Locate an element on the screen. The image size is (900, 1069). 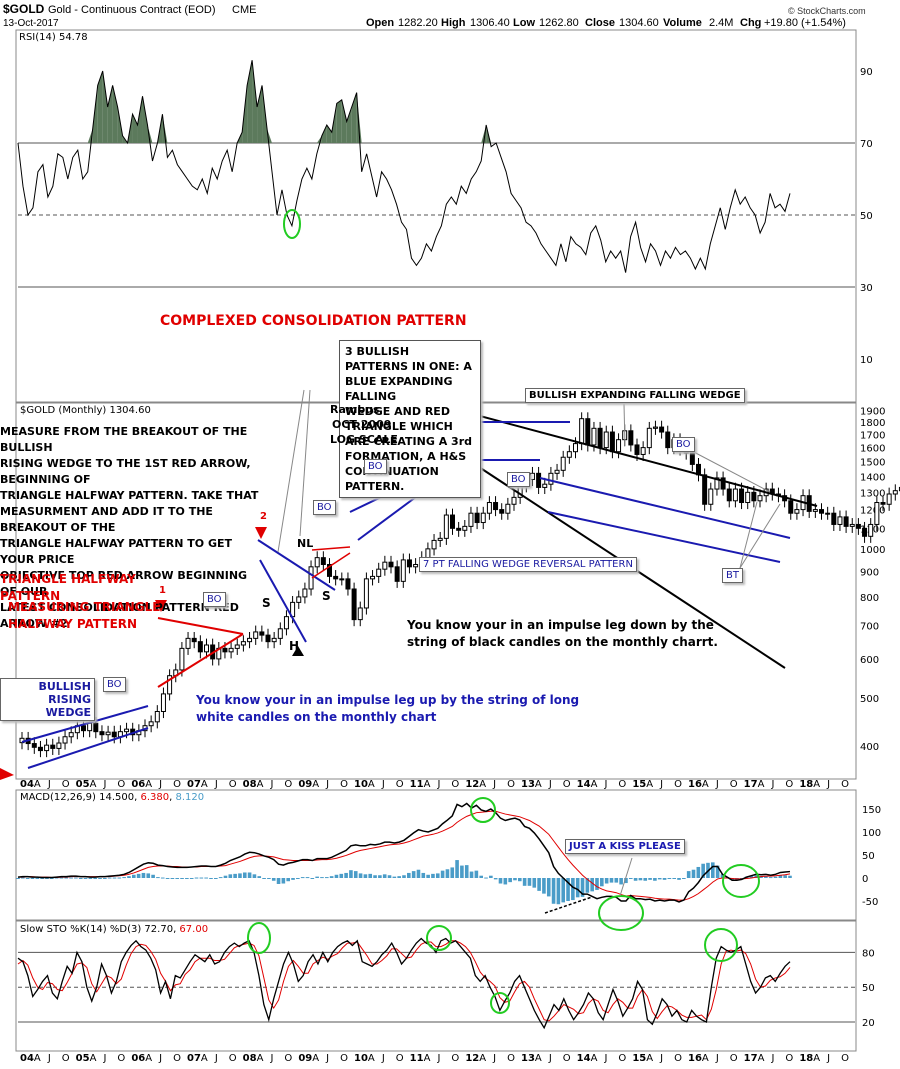
chart-date: 13-Oct-2017 is located at coordinates (31, 23).